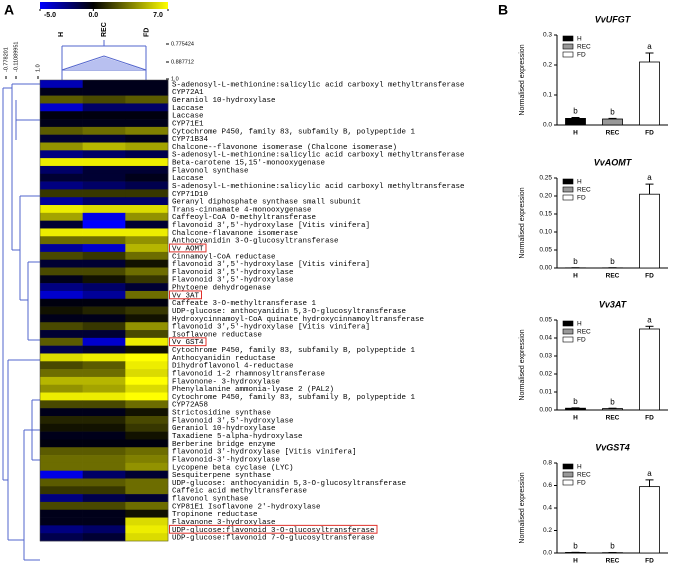  I want to click on error-bar, so click(575, 118).